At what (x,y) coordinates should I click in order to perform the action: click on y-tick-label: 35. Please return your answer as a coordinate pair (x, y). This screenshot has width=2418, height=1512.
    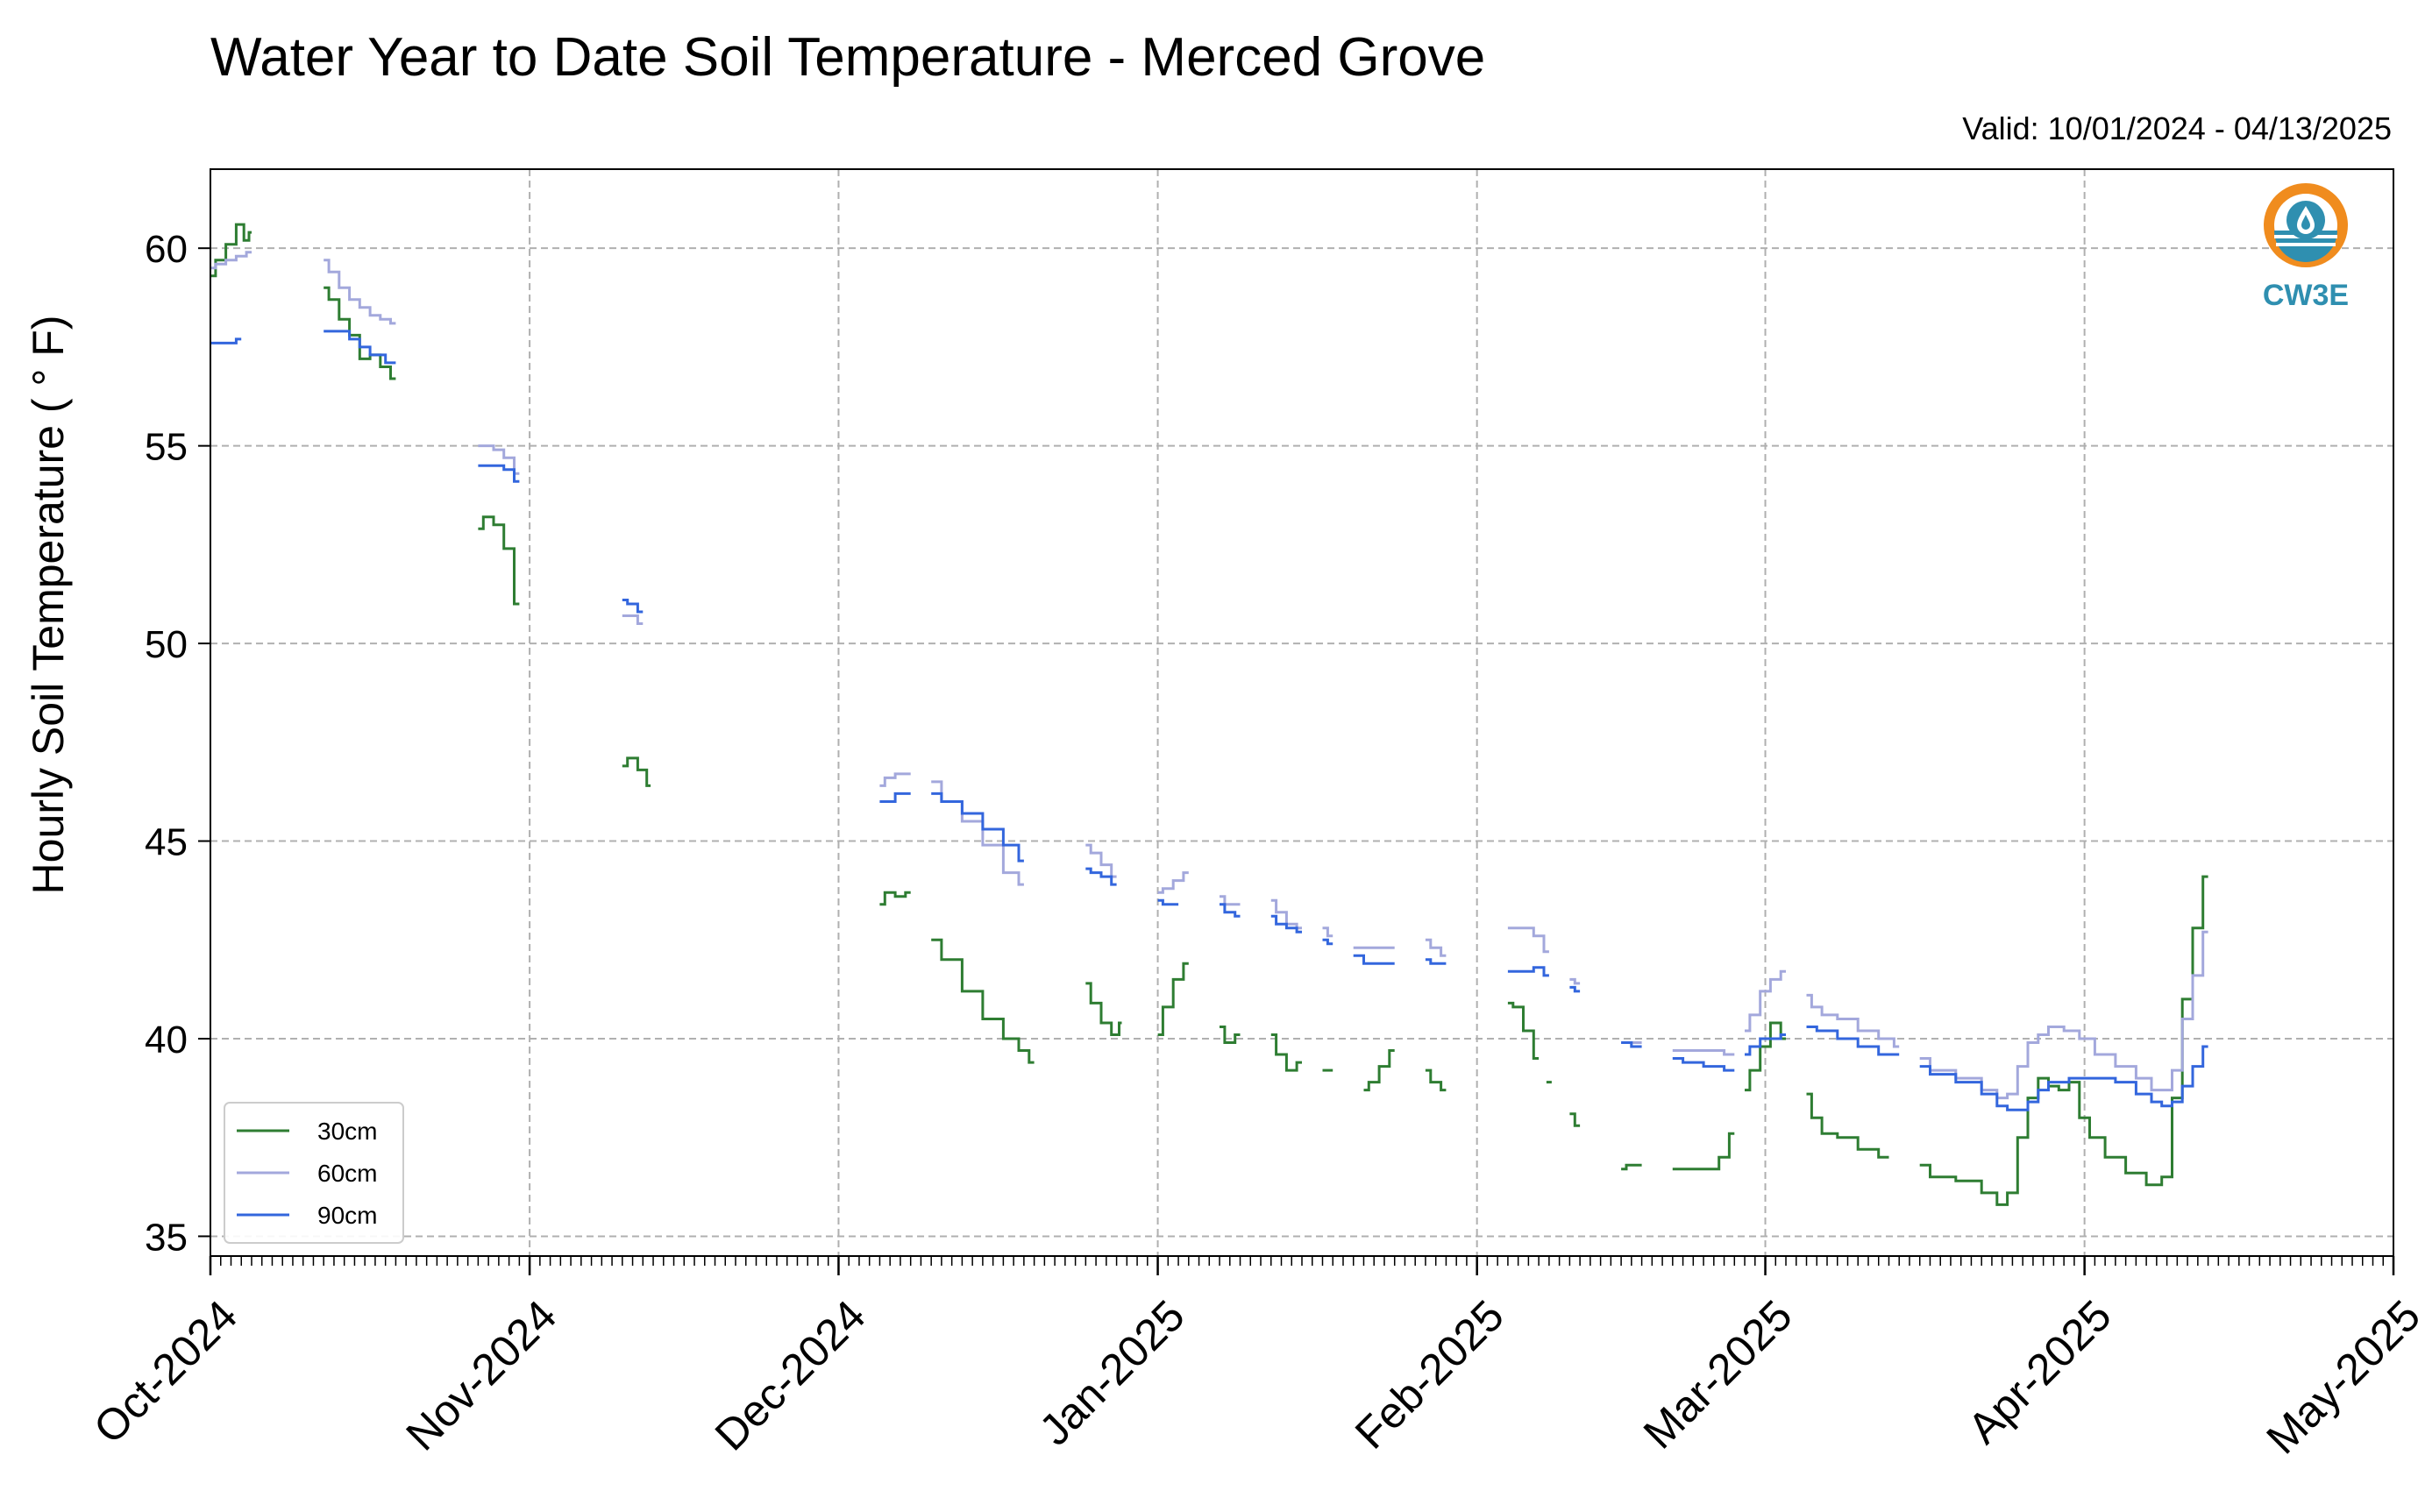
    Looking at the image, I should click on (166, 1237).